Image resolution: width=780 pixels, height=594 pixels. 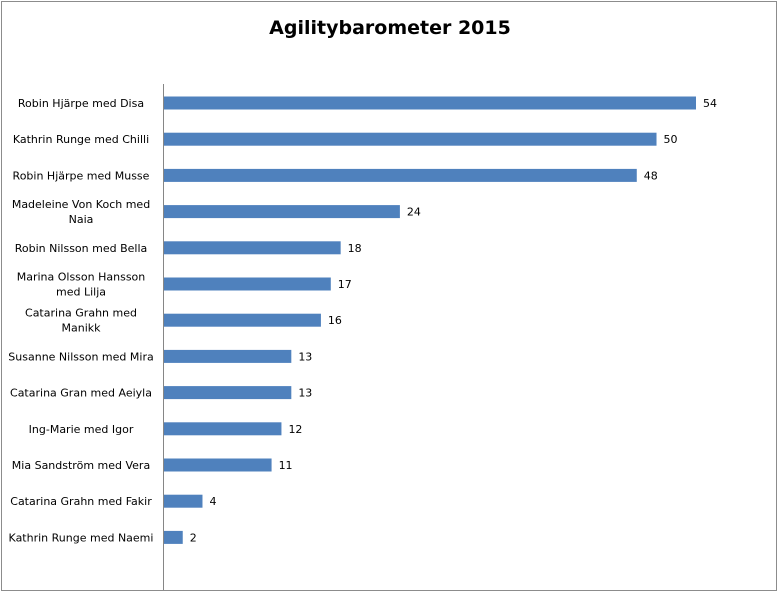 I want to click on category-label: Robin Hjärpe med Musse, so click(x=81, y=175).